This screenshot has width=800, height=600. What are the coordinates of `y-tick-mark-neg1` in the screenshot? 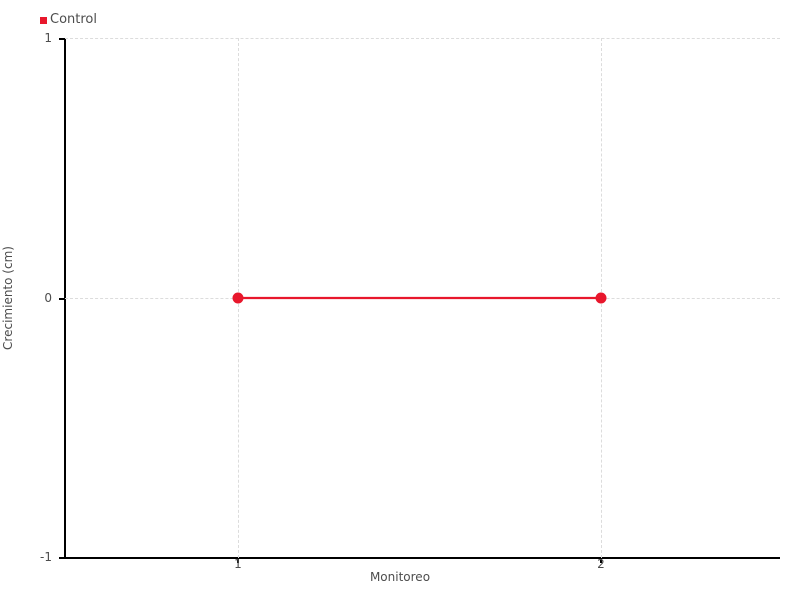 It's located at (61, 558).